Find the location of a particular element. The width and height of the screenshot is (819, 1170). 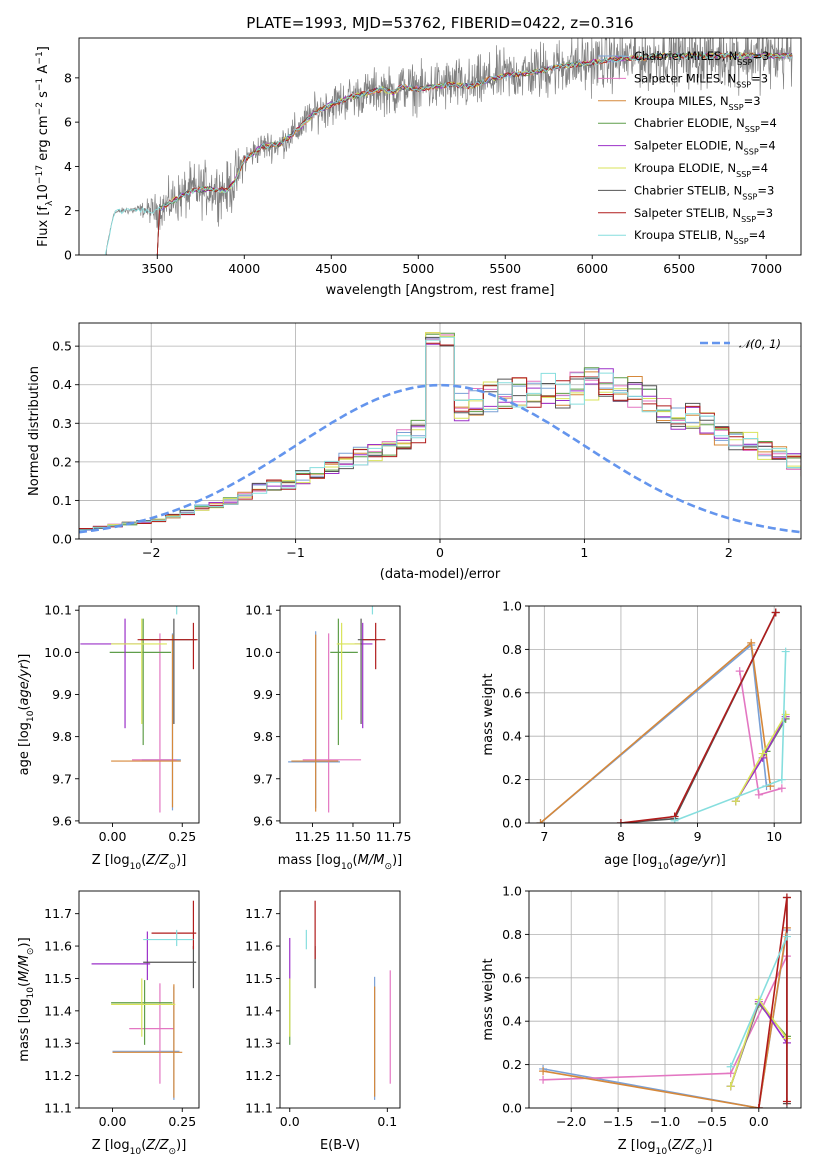

x-tick-label: 0.00 is located at coordinates (113, 836).